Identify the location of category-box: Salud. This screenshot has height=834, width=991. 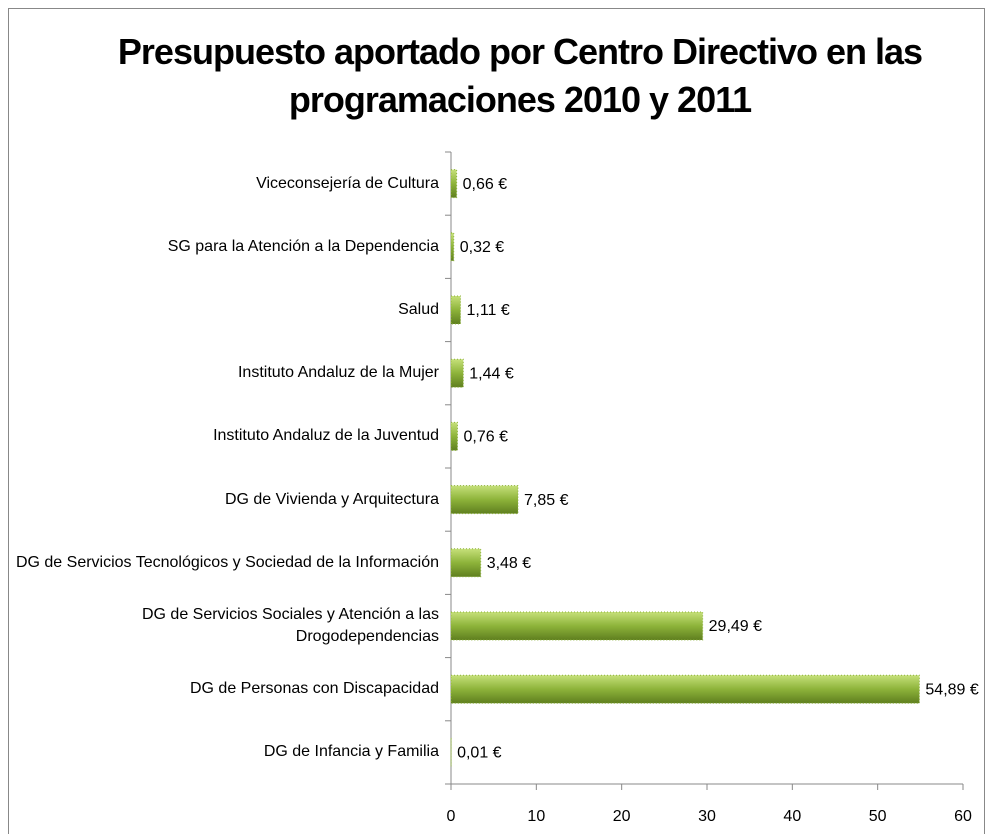
(224, 309).